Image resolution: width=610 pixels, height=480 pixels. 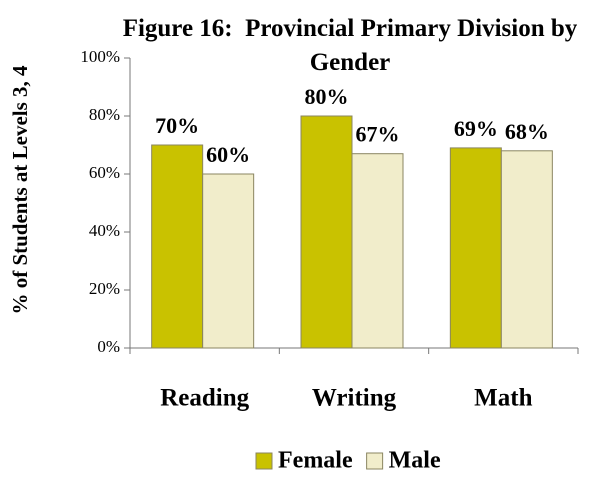 What do you see at coordinates (378, 134) in the screenshot?
I see `data-label: 67%` at bounding box center [378, 134].